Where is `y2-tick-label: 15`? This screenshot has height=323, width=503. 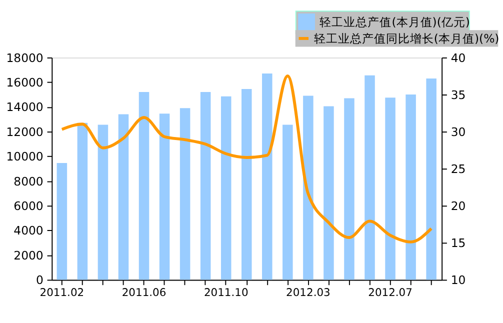
y2-tick-label: 15 is located at coordinates (458, 243).